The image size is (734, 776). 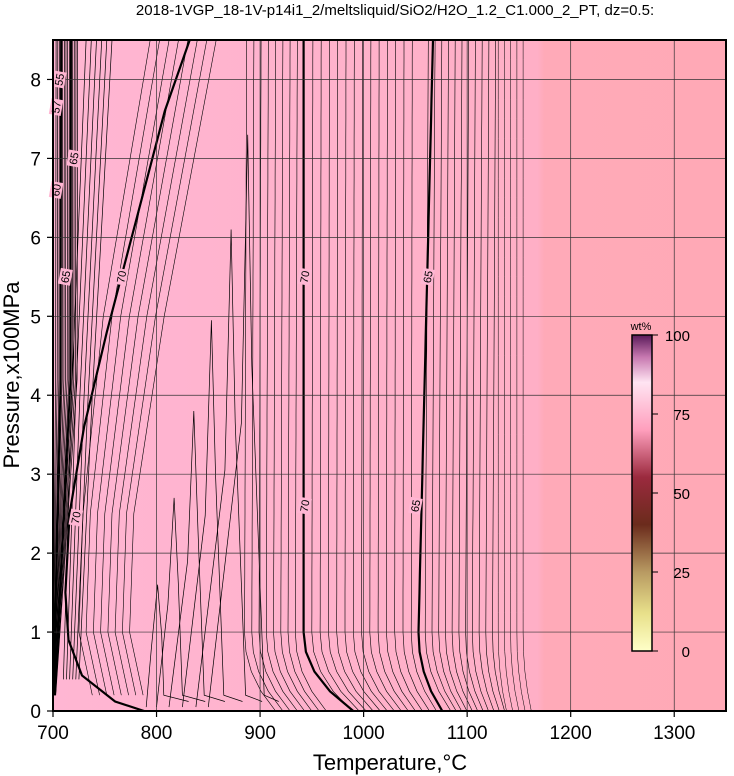 I want to click on y-tick-label: 5, so click(x=35, y=317).